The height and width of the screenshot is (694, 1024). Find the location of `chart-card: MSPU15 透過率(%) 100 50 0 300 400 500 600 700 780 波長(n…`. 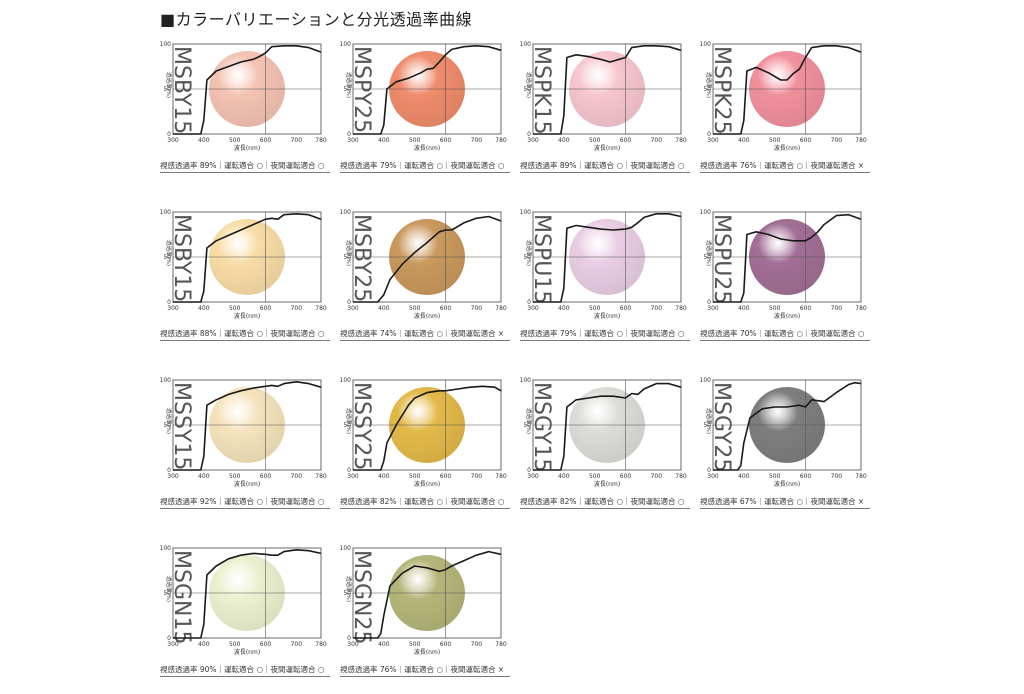

chart-card: MSPU15 透過率(%) 100 50 0 300 400 500 600 700 780 波長(n… is located at coordinates (605, 283).